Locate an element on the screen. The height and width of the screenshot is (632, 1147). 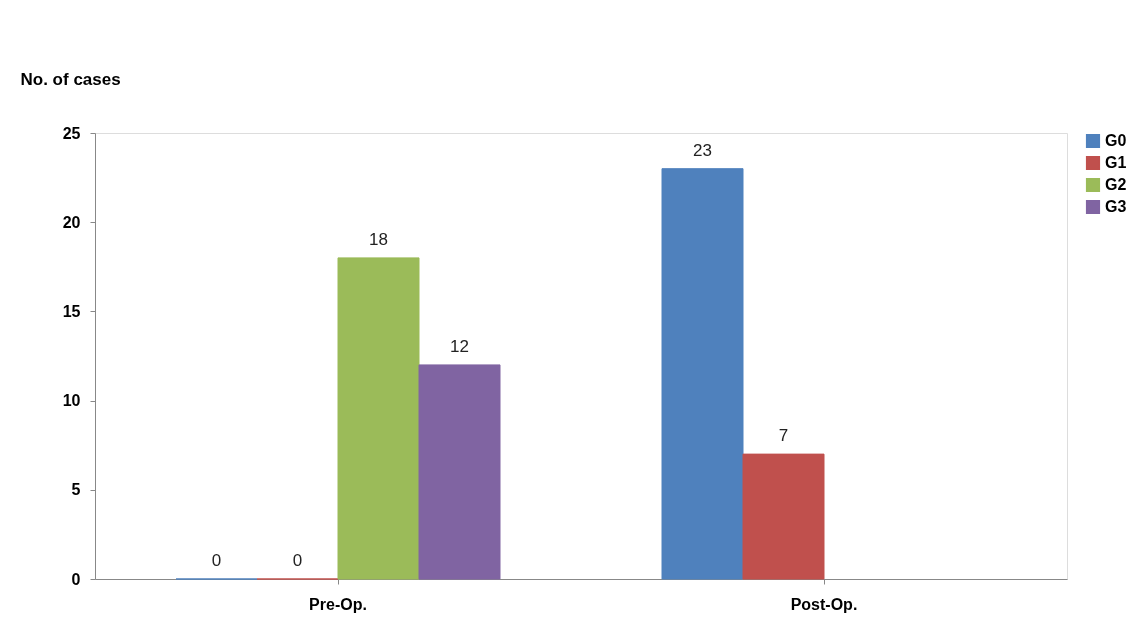
data-label: 12 is located at coordinates (459, 346).